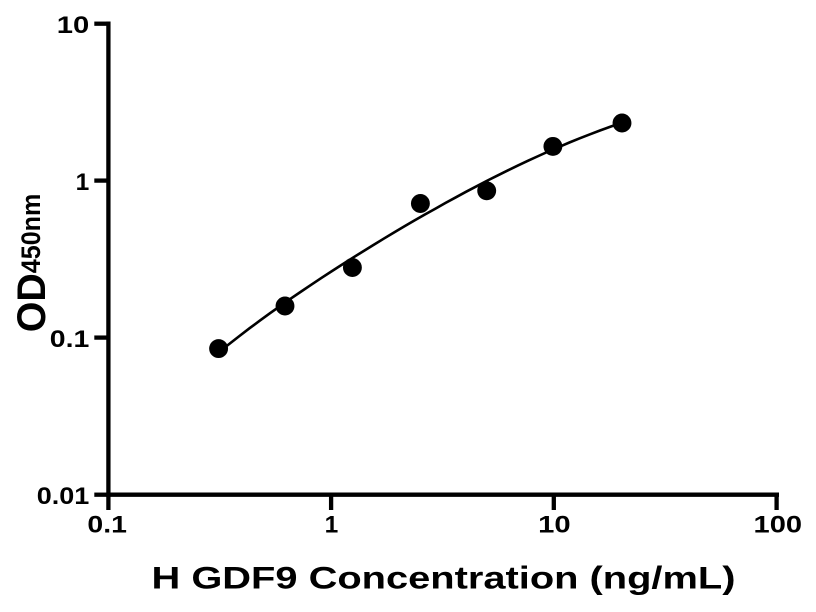 Image resolution: width=816 pixels, height=612 pixels. What do you see at coordinates (444, 578) in the screenshot?
I see `svg-text: H GDF9 Concentration (ng/mL)` at bounding box center [444, 578].